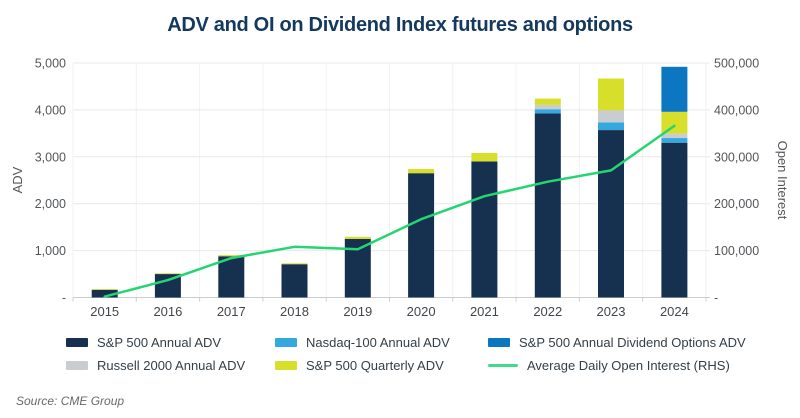 The height and width of the screenshot is (418, 800). I want to click on legend-label: Nasdaq-100 Annual ADV, so click(378, 342).